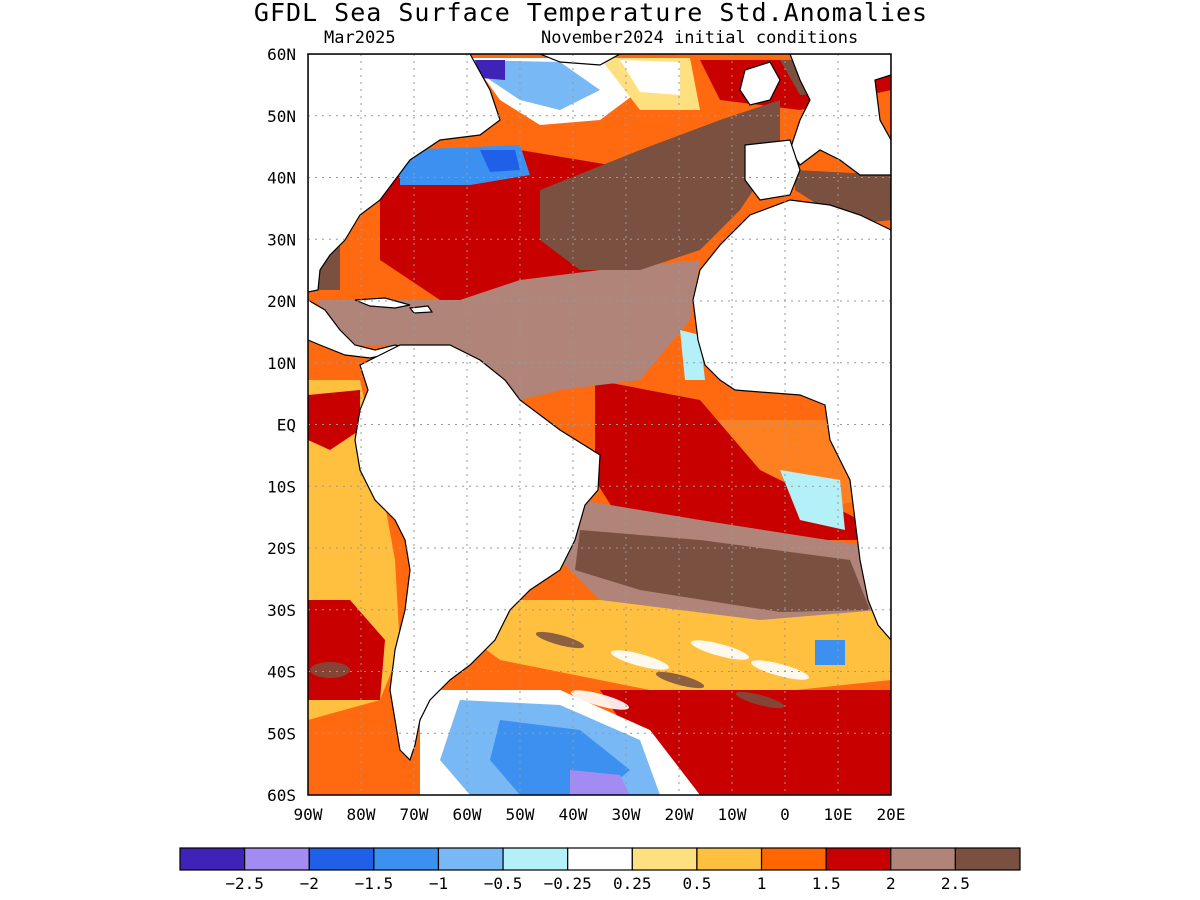 The image size is (1200, 900). Describe the element at coordinates (308, 814) in the screenshot. I see `lon-label: 90W` at that location.